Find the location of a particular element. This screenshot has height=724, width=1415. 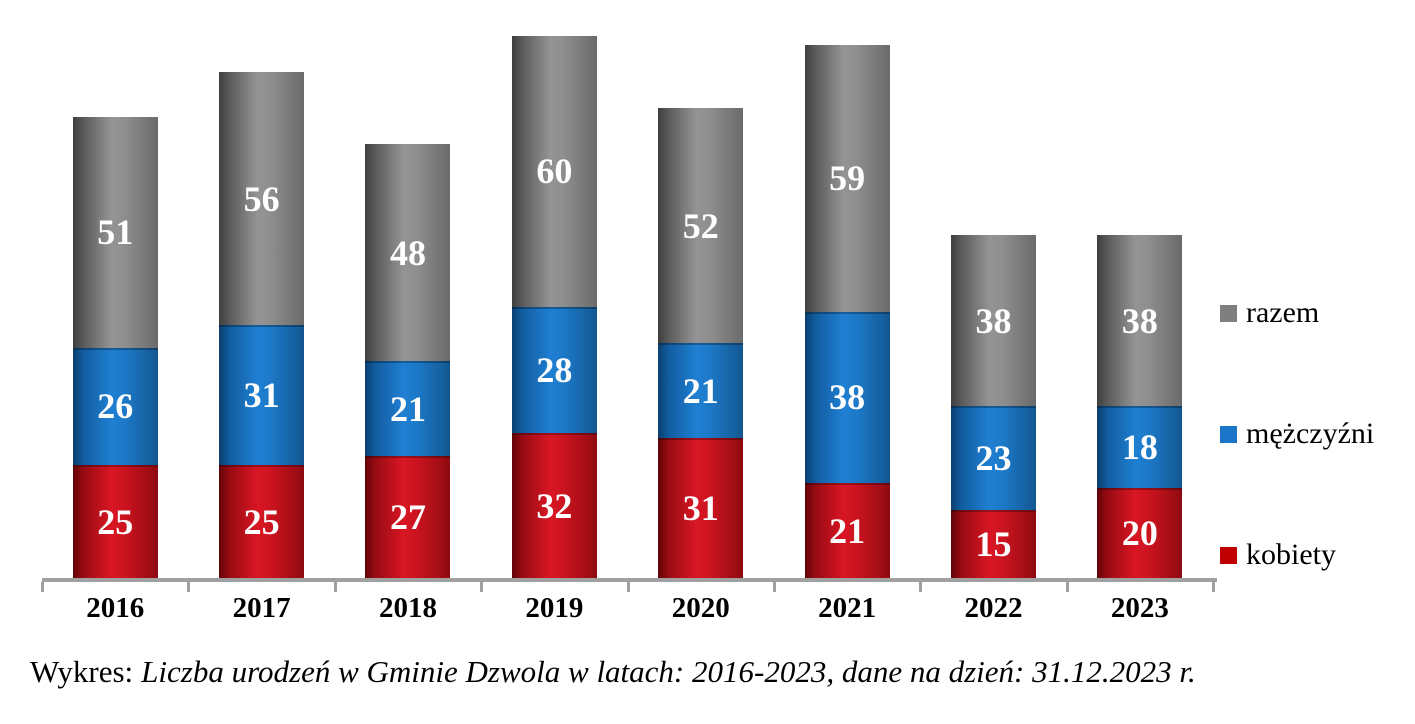

segment-value-label: 48 is located at coordinates (407, 252).